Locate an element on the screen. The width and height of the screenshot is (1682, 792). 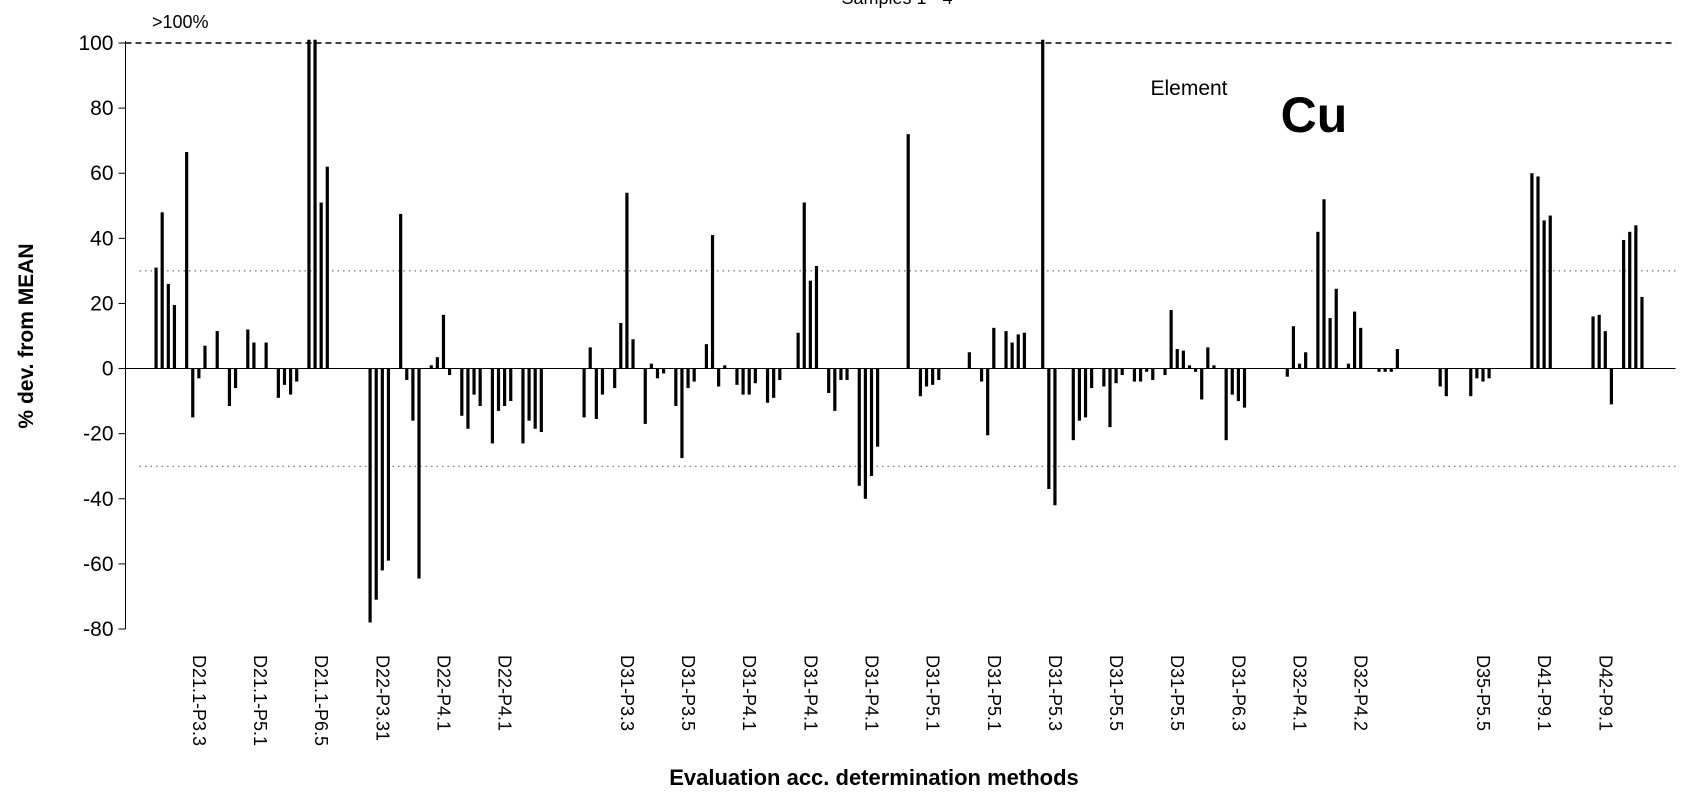
x-tick-label: D31-P5.3 is located at coordinates (1055, 693).